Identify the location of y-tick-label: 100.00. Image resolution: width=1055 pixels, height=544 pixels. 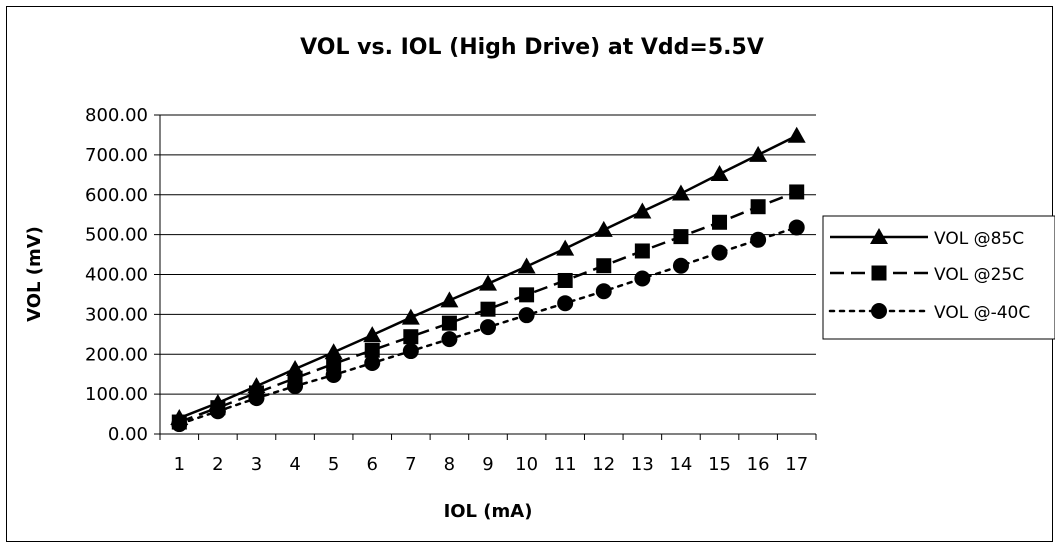
(116, 394).